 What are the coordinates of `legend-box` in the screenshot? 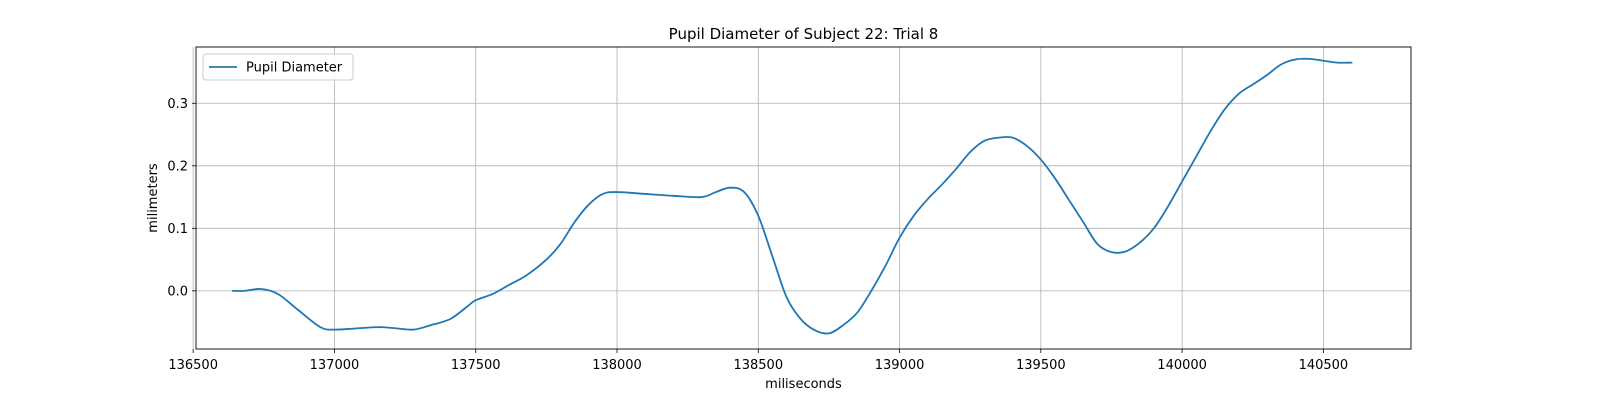 It's located at (278, 67).